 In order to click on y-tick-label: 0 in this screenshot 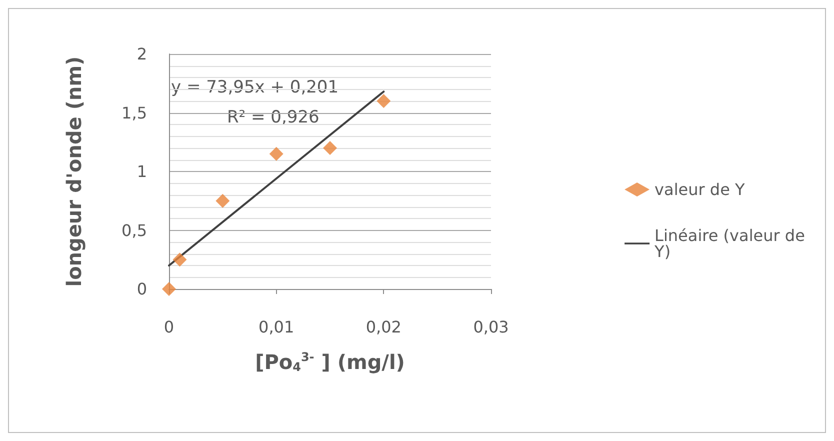, I will do `click(141, 289)`.